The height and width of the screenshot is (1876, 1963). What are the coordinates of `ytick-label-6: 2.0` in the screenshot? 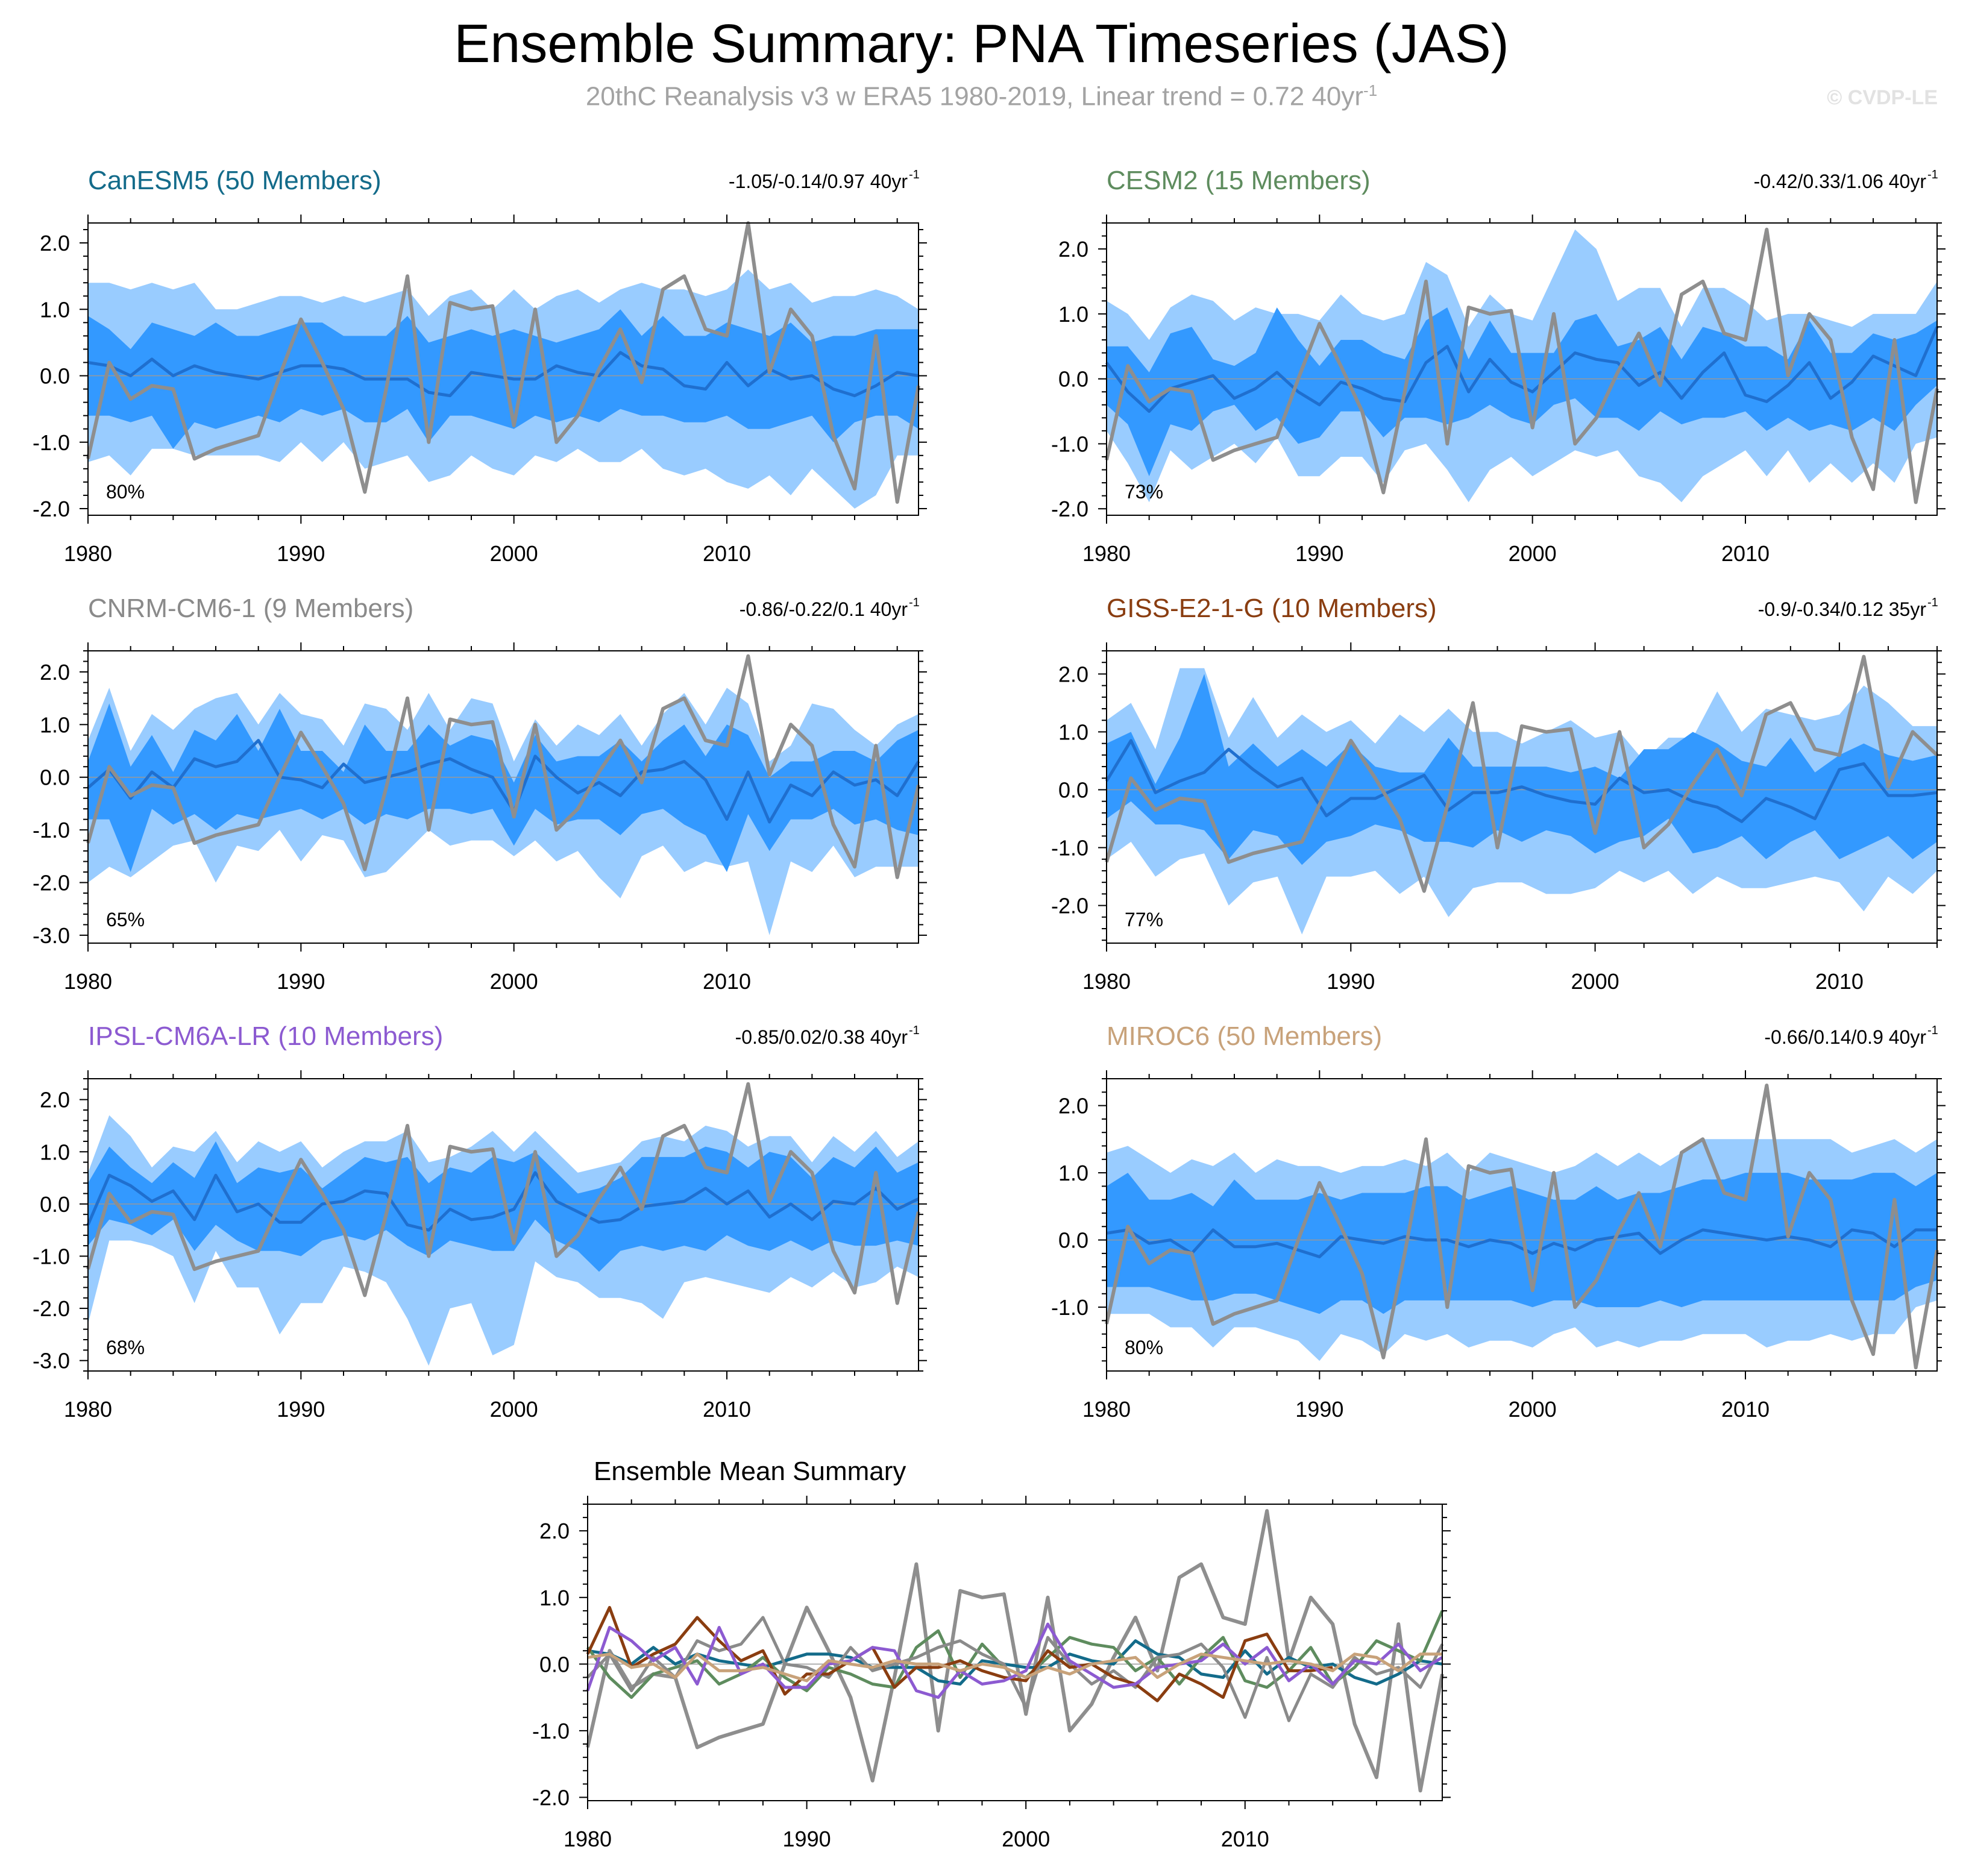 It's located at (554, 1531).